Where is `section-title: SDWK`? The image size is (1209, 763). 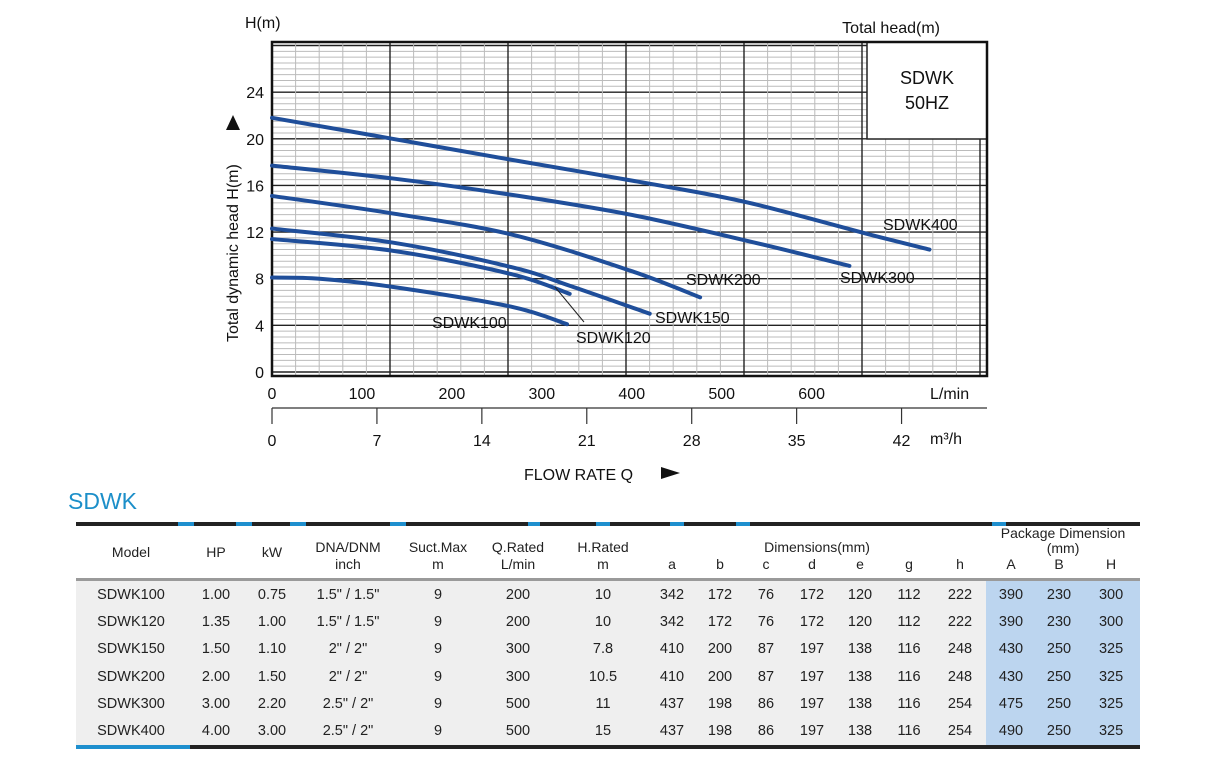
section-title: SDWK is located at coordinates (102, 501).